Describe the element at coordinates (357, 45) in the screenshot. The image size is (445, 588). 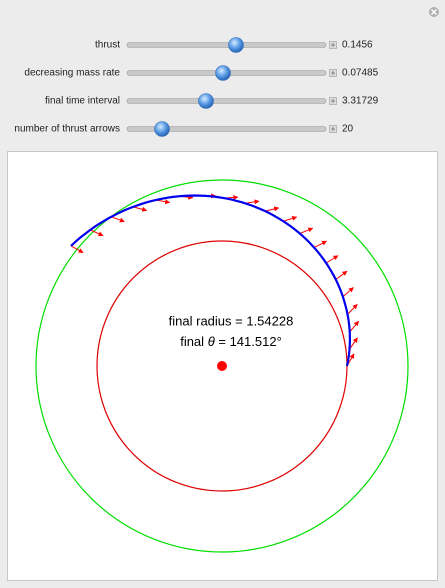
I see `control-value: 0.1456` at that location.